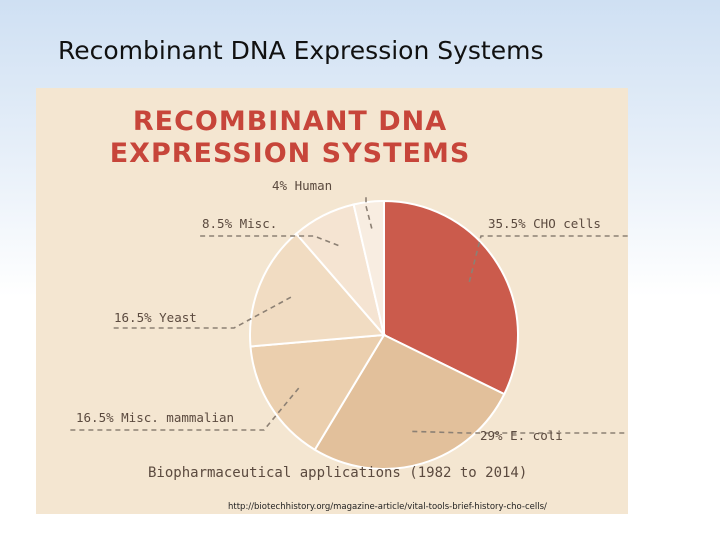 The height and width of the screenshot is (540, 720). Describe the element at coordinates (521, 435) in the screenshot. I see `slice-label-1: 29% E. coli` at that location.